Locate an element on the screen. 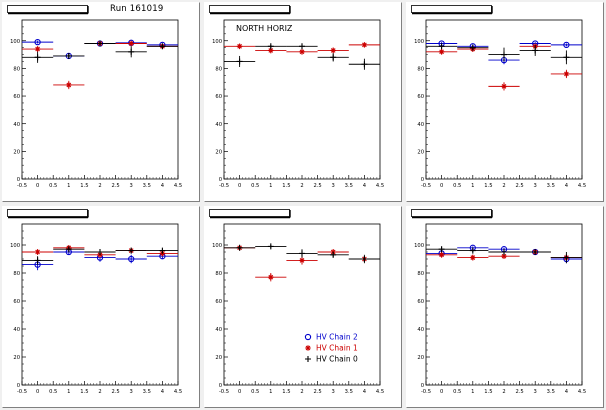 This screenshot has height=410, width=606. x-tick-label: 3.5 is located at coordinates (147, 392).